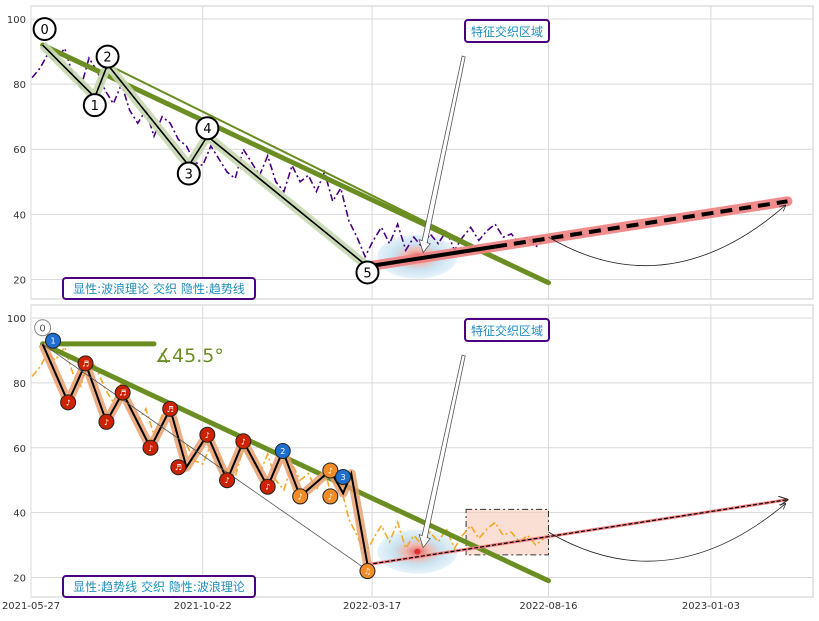  I want to click on wave-label-2: 2, so click(107, 58).